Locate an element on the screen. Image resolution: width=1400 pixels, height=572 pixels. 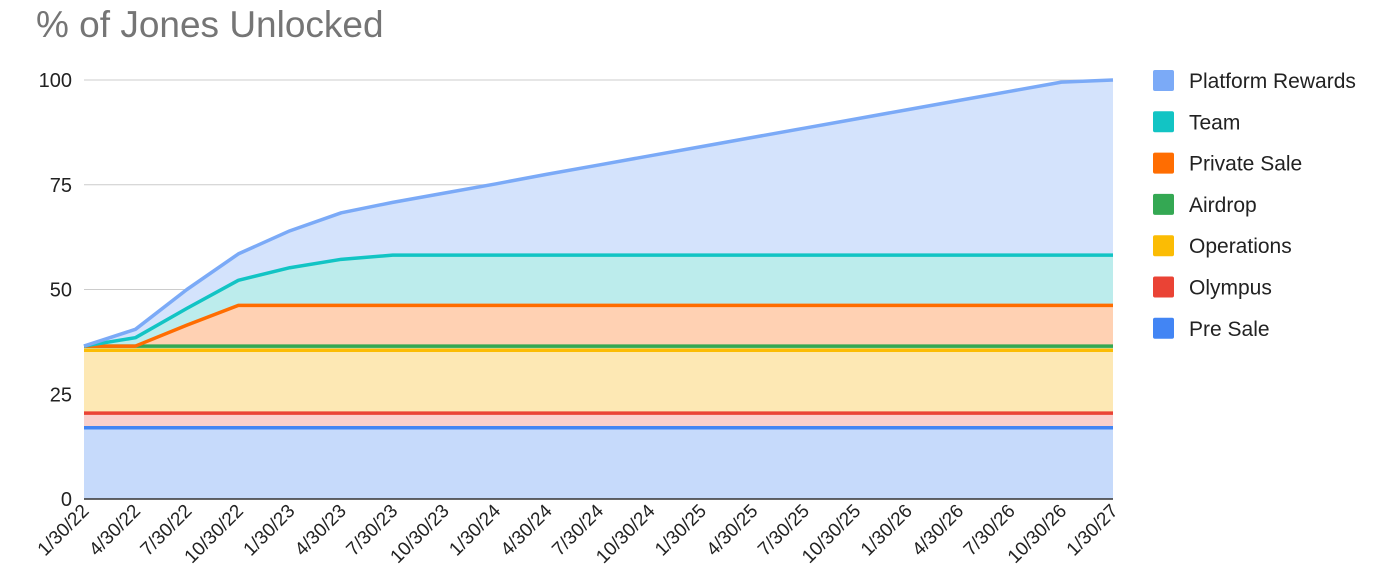
x-tick-label: 4/30/23 is located at coordinates (321, 531).